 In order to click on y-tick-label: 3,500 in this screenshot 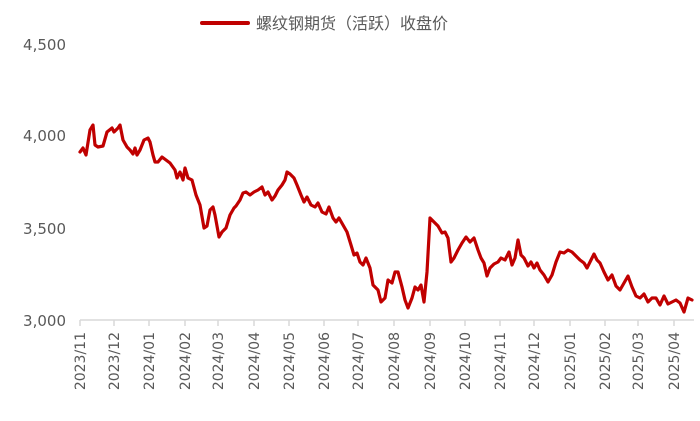, I will do `click(44, 229)`.